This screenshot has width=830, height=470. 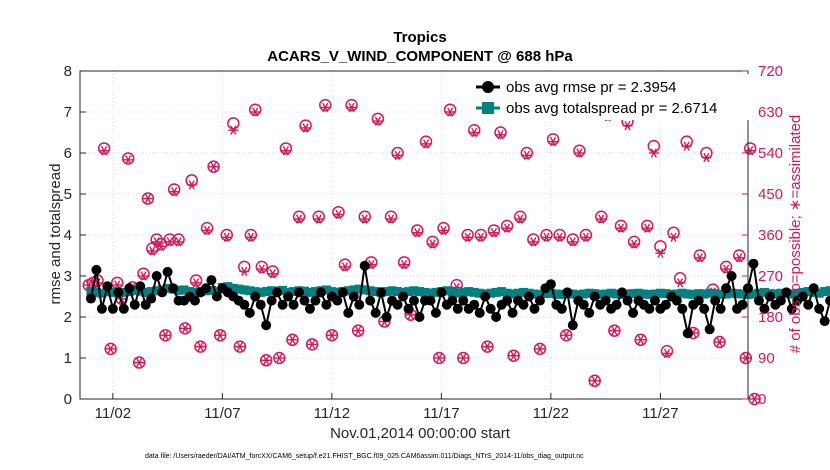 What do you see at coordinates (419, 37) in the screenshot?
I see `chart-title: Tropics` at bounding box center [419, 37].